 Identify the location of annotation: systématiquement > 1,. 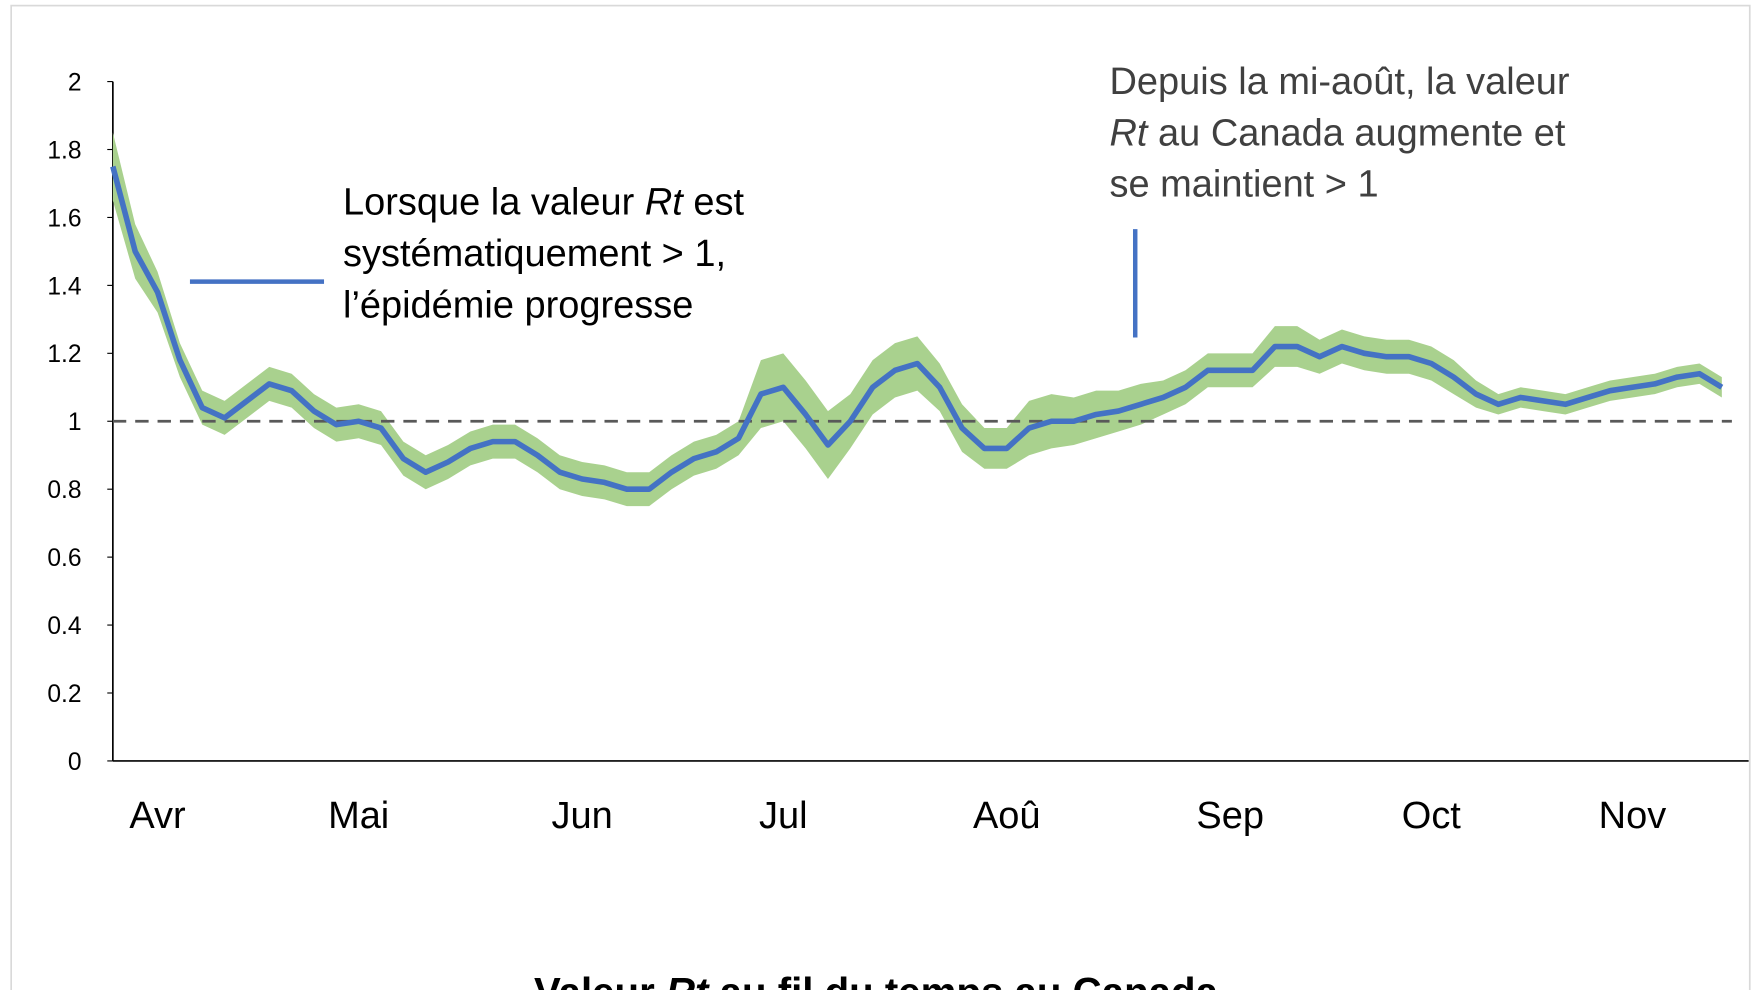
(534, 254).